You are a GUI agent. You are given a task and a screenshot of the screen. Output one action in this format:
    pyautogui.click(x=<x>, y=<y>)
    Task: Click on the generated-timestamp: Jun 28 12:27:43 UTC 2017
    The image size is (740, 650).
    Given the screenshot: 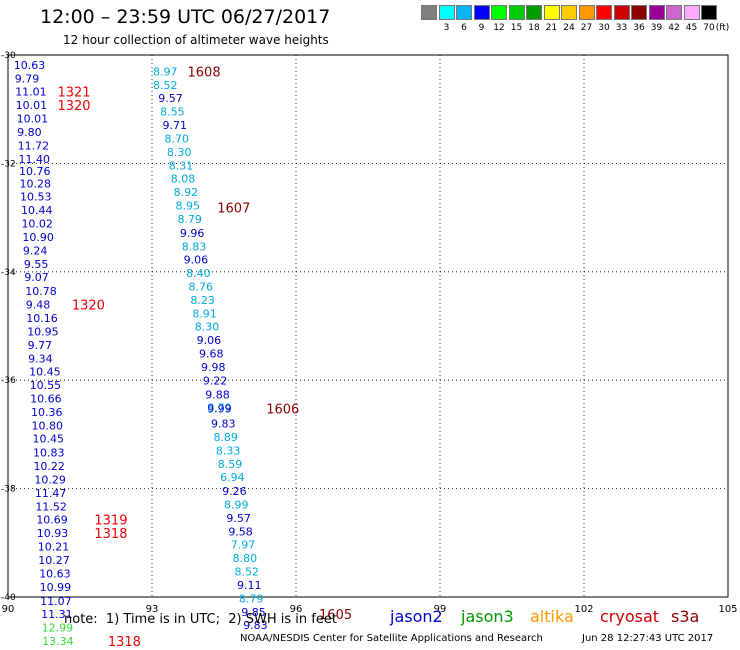 What is the action you would take?
    pyautogui.click(x=648, y=638)
    